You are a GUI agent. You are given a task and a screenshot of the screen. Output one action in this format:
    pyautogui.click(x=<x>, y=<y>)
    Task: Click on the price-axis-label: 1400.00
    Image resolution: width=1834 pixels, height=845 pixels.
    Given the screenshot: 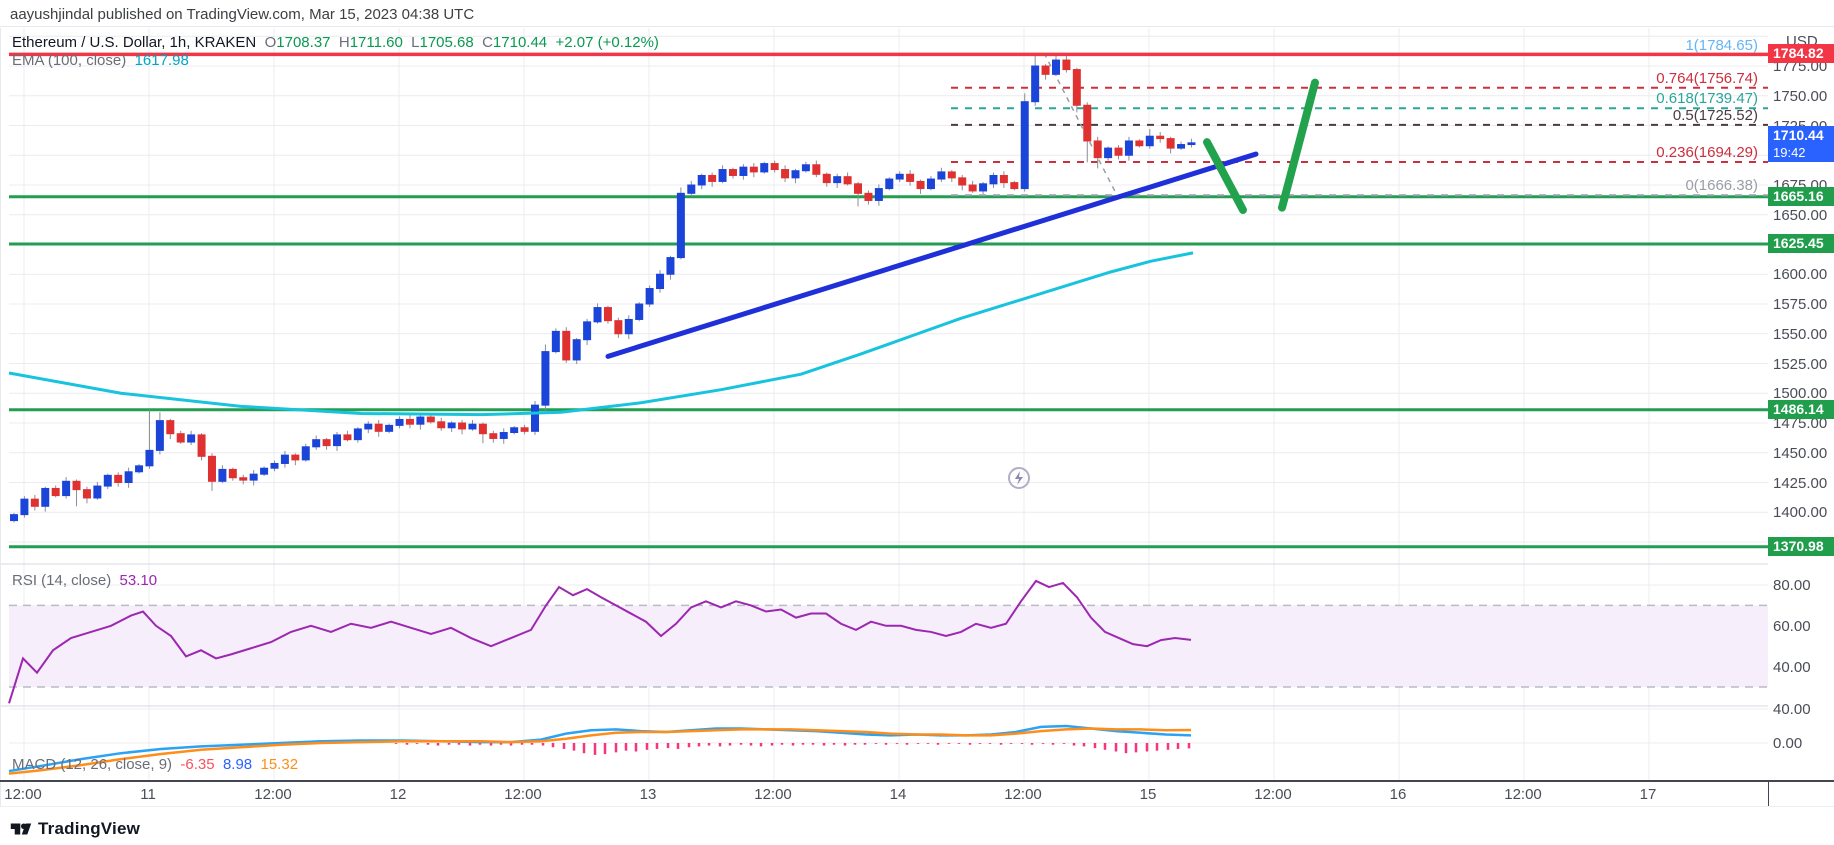 What is the action you would take?
    pyautogui.click(x=1800, y=513)
    